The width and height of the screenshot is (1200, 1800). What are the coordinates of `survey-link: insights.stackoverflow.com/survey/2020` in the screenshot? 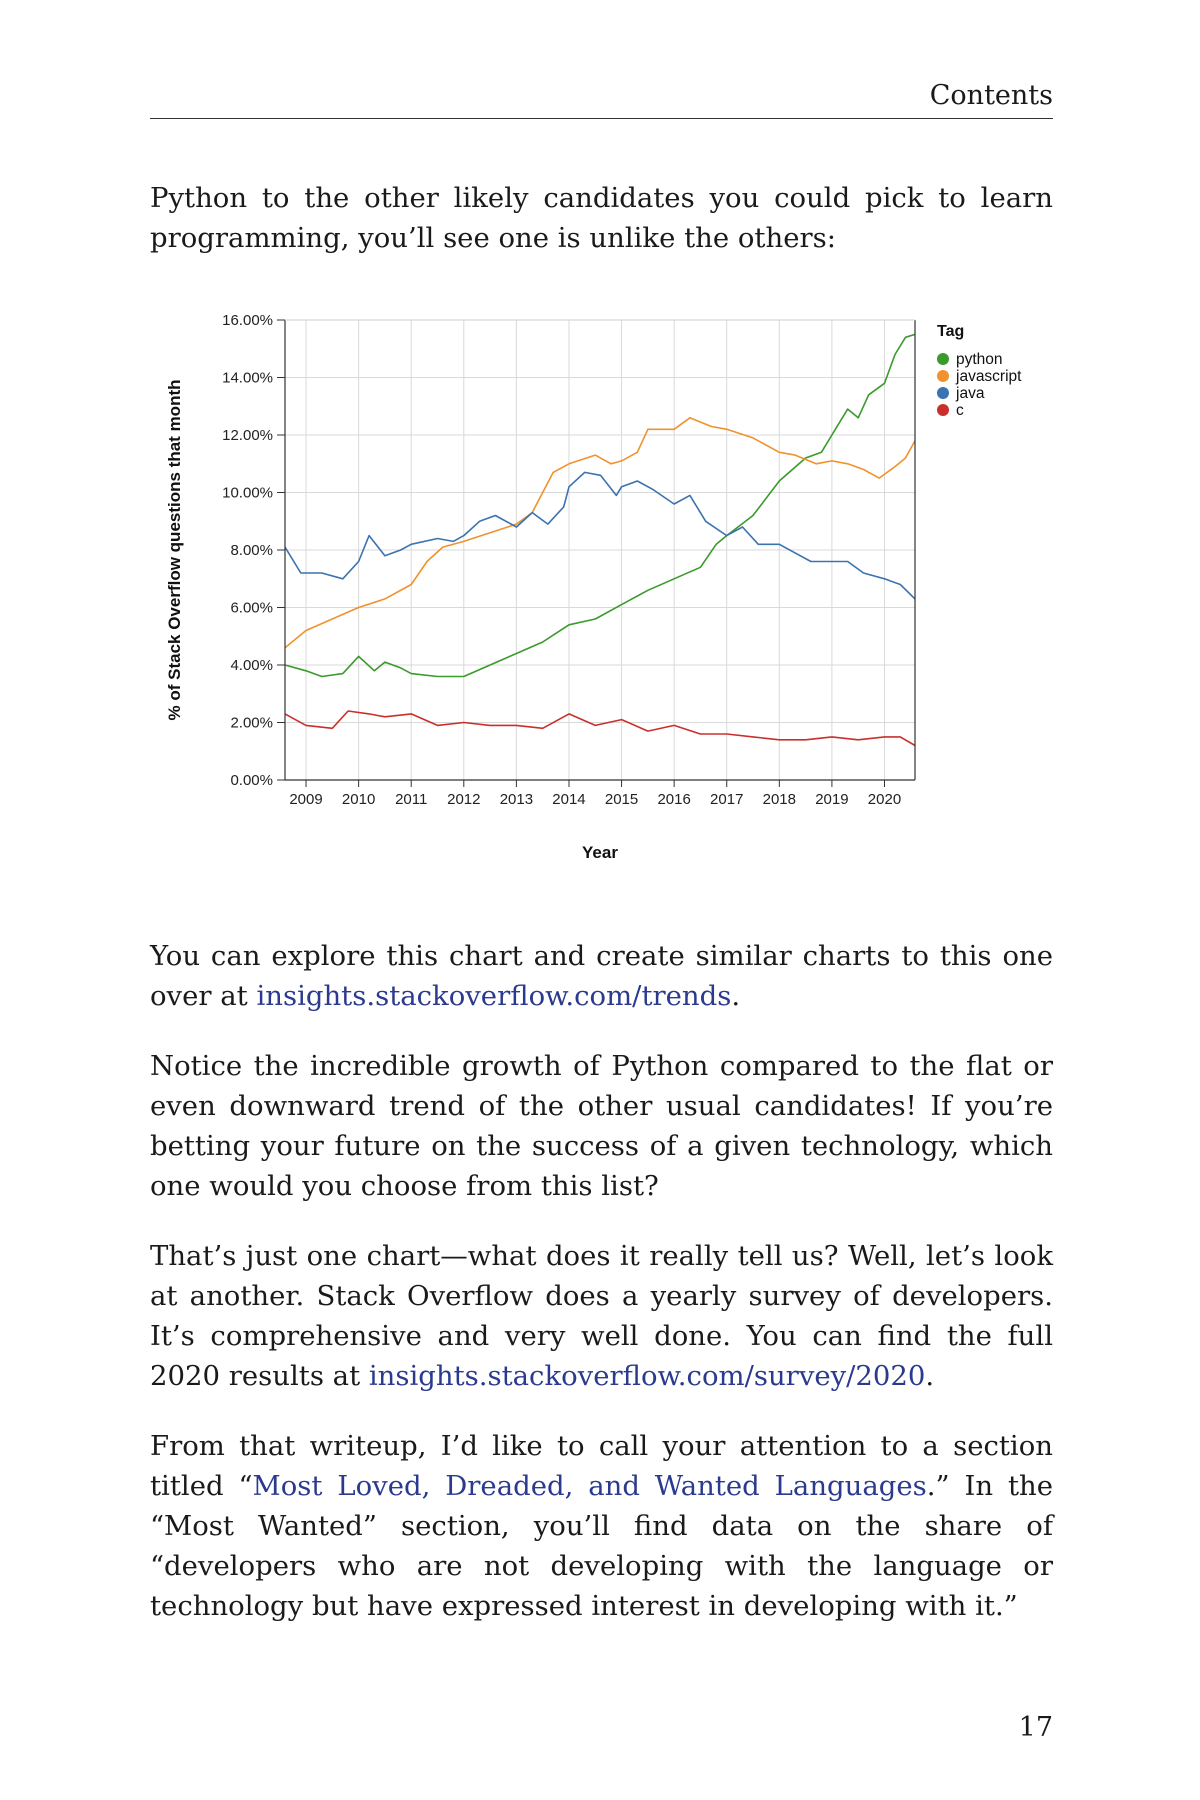 It's located at (647, 1376).